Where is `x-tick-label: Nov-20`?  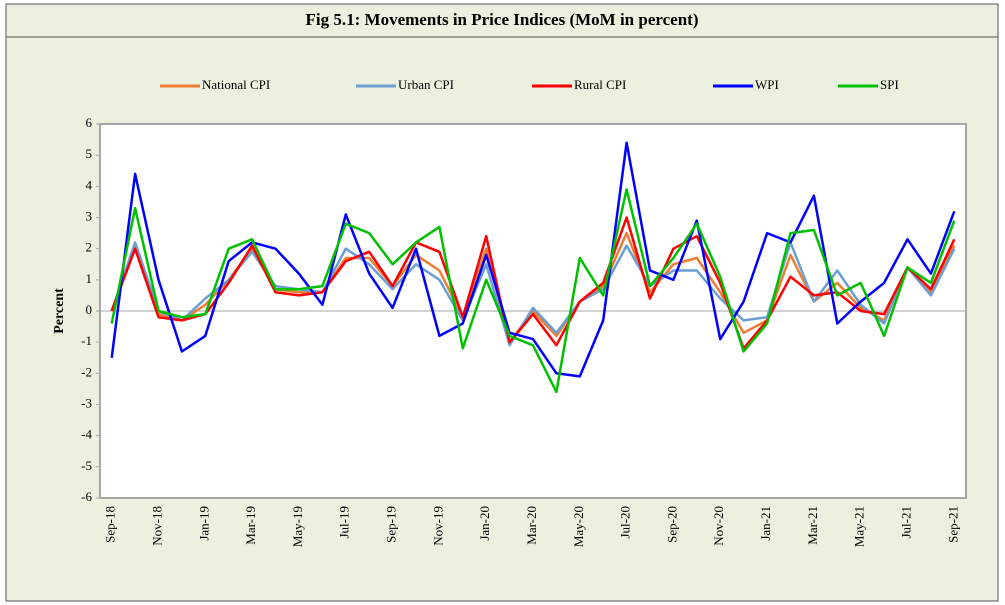 x-tick-label: Nov-20 is located at coordinates (718, 526).